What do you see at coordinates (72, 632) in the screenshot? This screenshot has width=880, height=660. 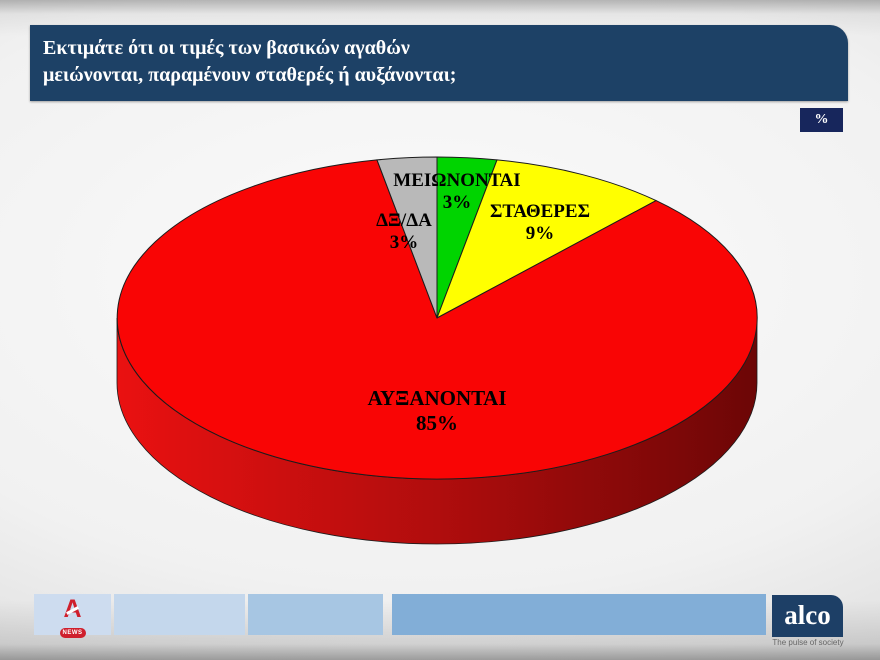 I see `alpha-news-badge: NEWS` at bounding box center [72, 632].